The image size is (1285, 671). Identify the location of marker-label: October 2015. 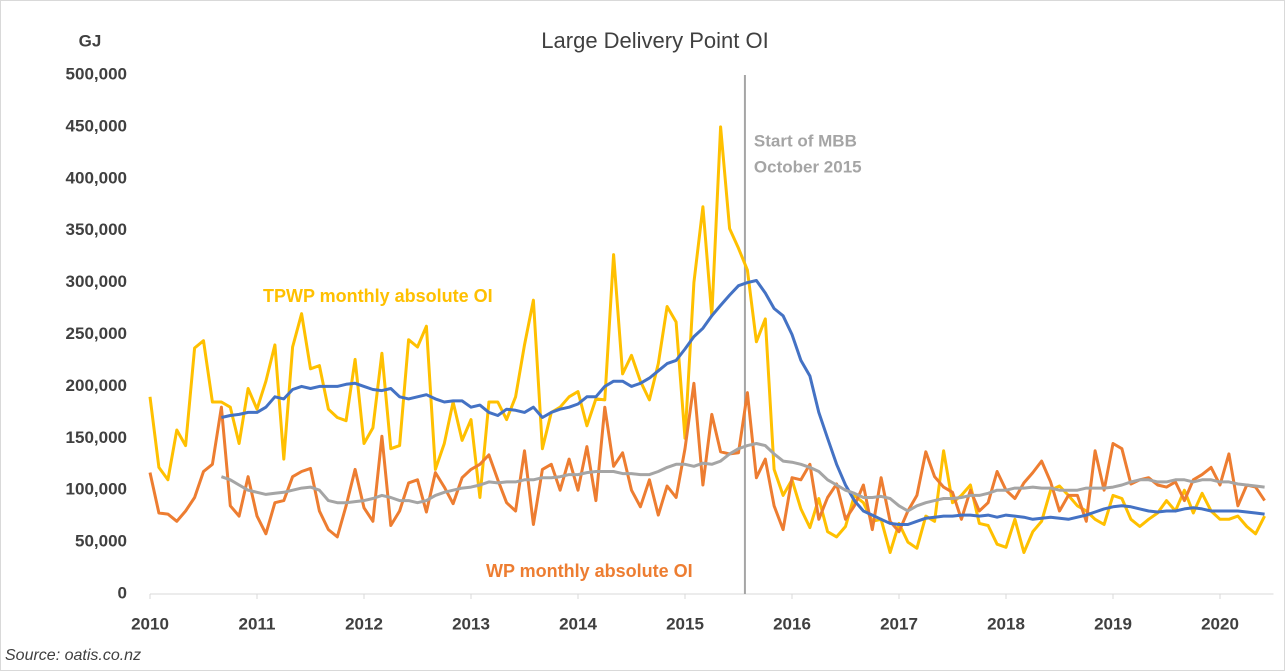
(808, 166).